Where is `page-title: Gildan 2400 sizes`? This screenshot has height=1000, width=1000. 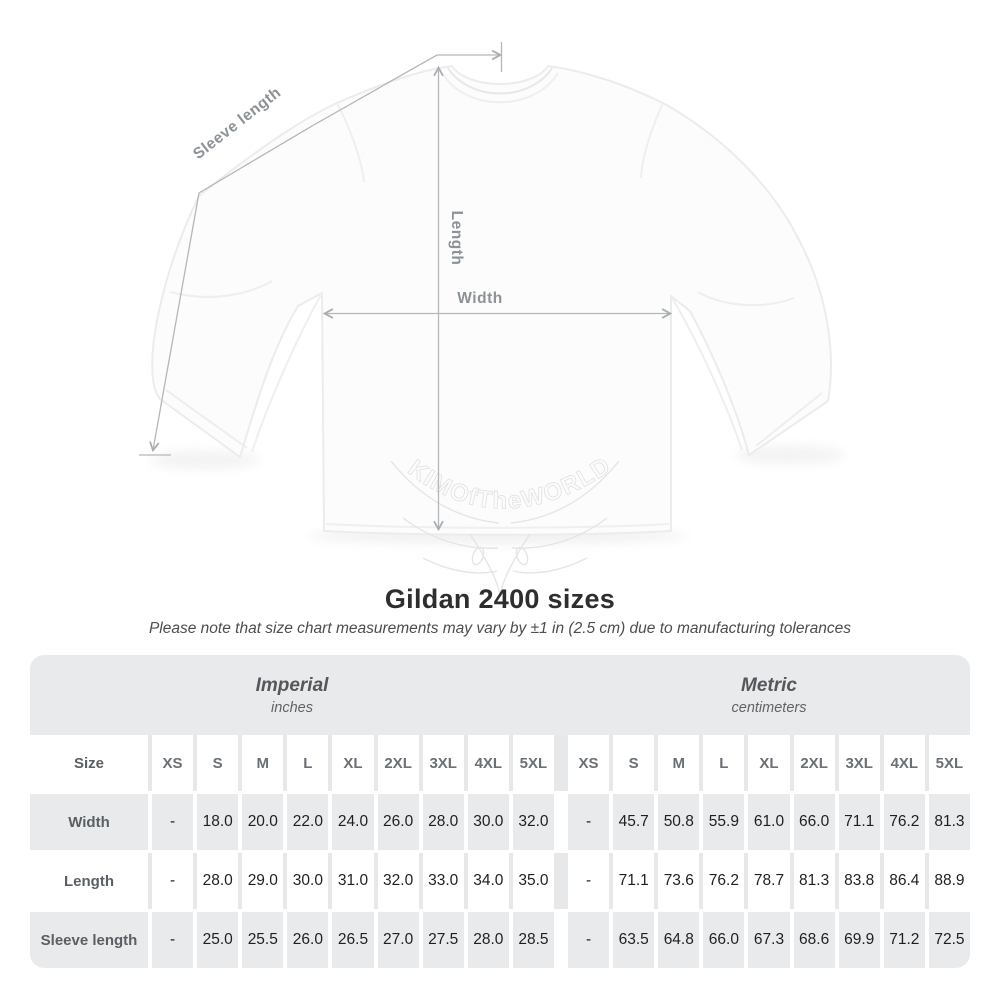 page-title: Gildan 2400 sizes is located at coordinates (500, 599).